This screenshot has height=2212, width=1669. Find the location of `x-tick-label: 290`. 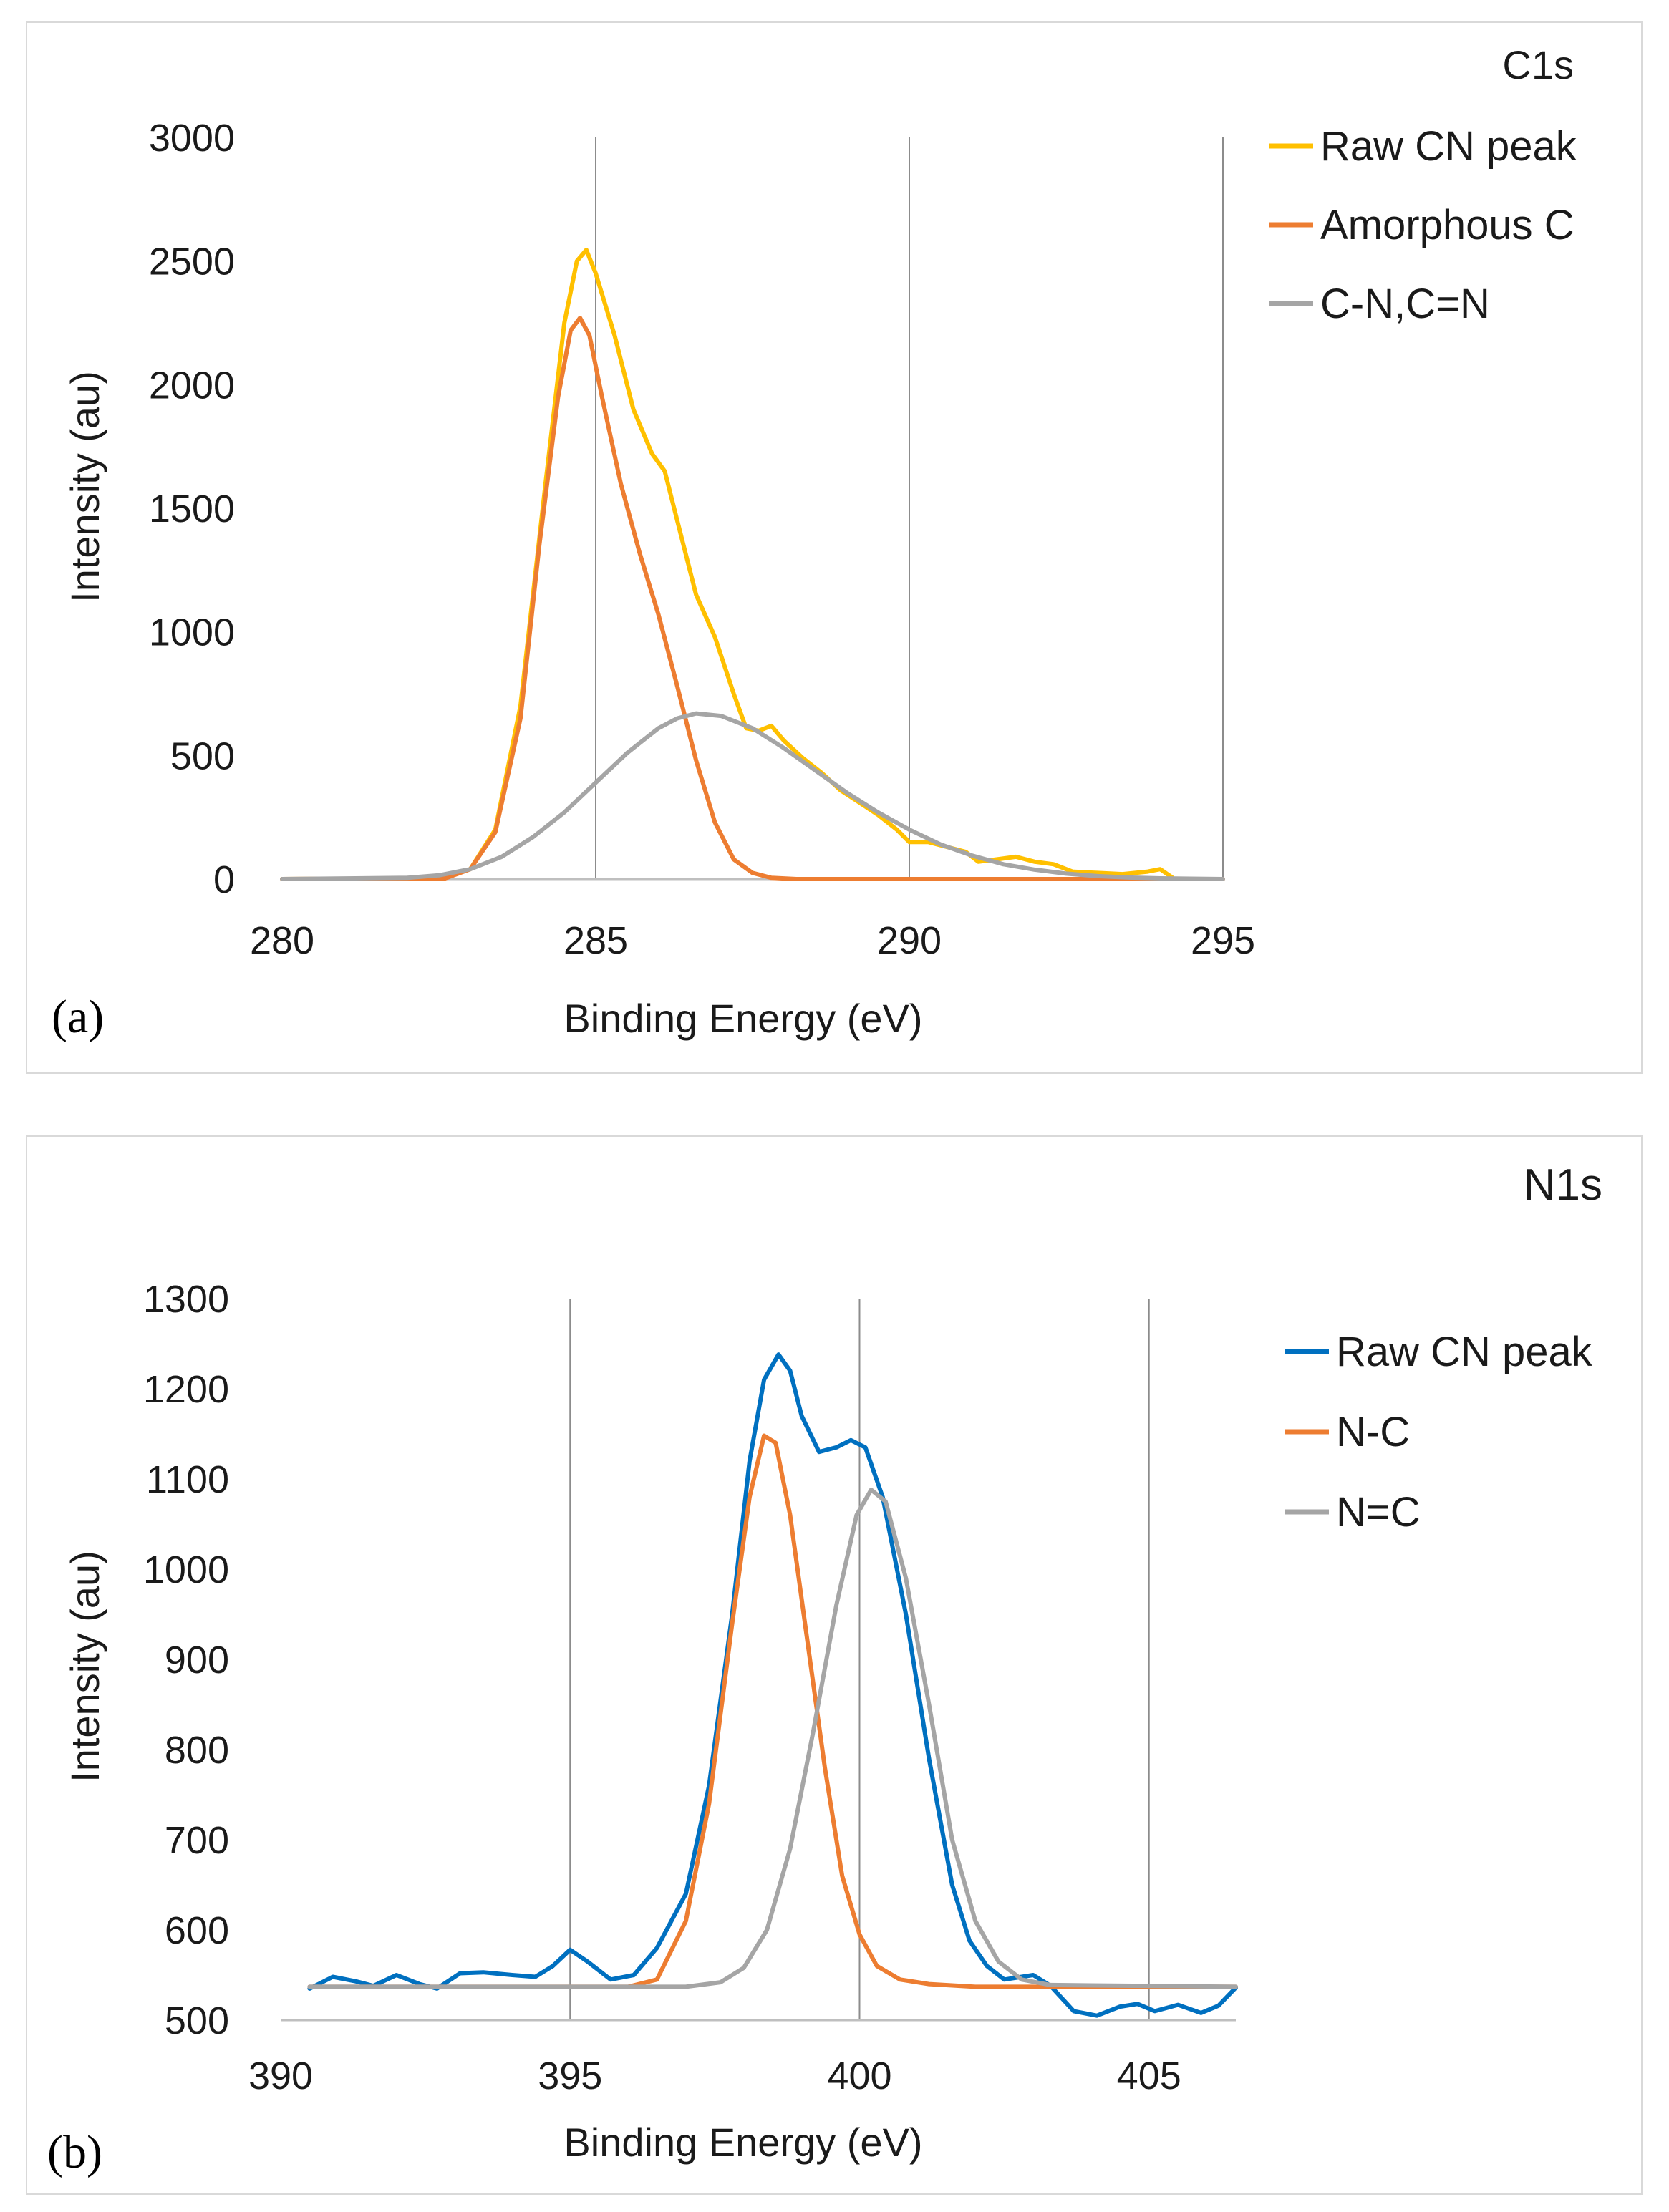

x-tick-label: 290 is located at coordinates (909, 941).